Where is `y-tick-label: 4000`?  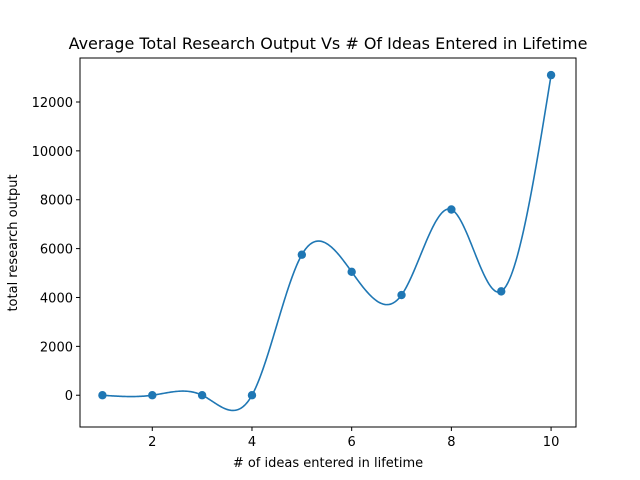 y-tick-label: 4000 is located at coordinates (56, 298).